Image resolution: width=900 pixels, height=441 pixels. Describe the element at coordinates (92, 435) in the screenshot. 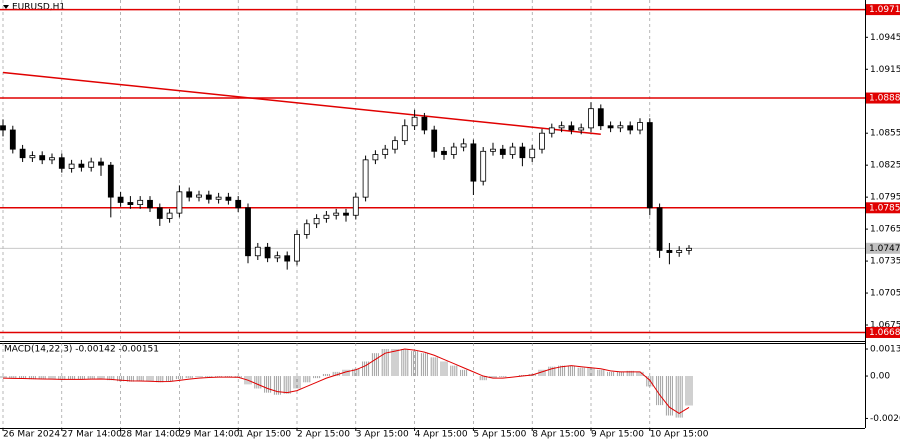

I see `x-tick-label: 27 Mar 14:00` at that location.